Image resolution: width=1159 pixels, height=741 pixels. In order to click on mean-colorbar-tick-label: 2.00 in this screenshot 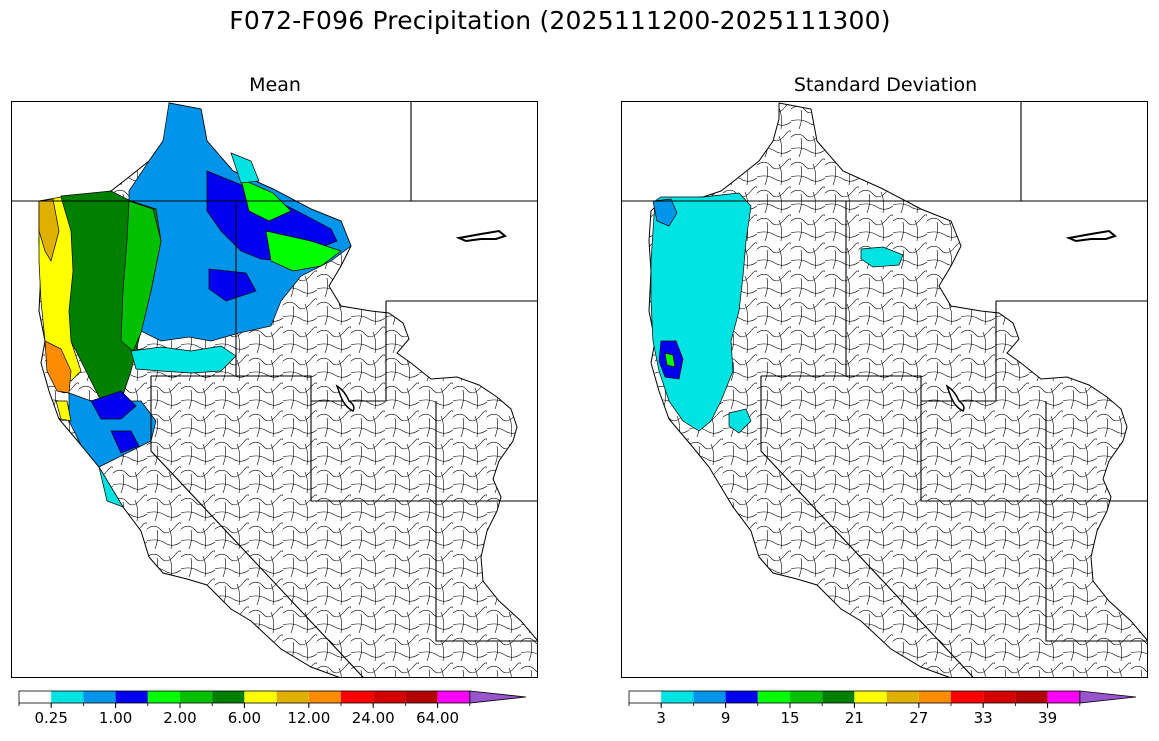, I will do `click(179, 718)`.